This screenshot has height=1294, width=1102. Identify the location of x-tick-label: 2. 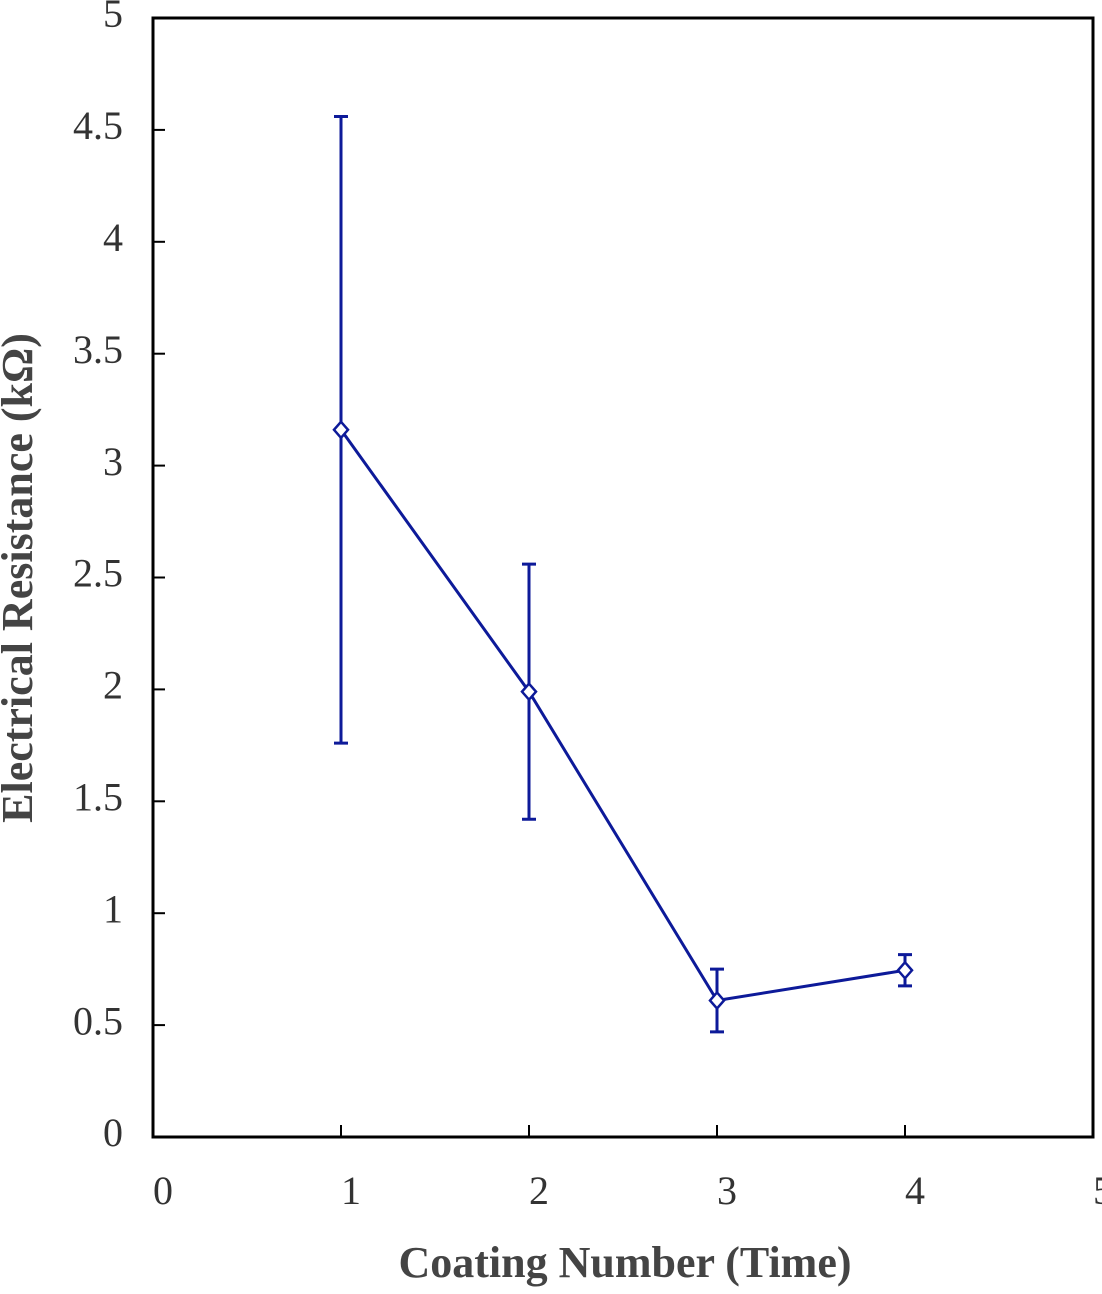
(539, 1190).